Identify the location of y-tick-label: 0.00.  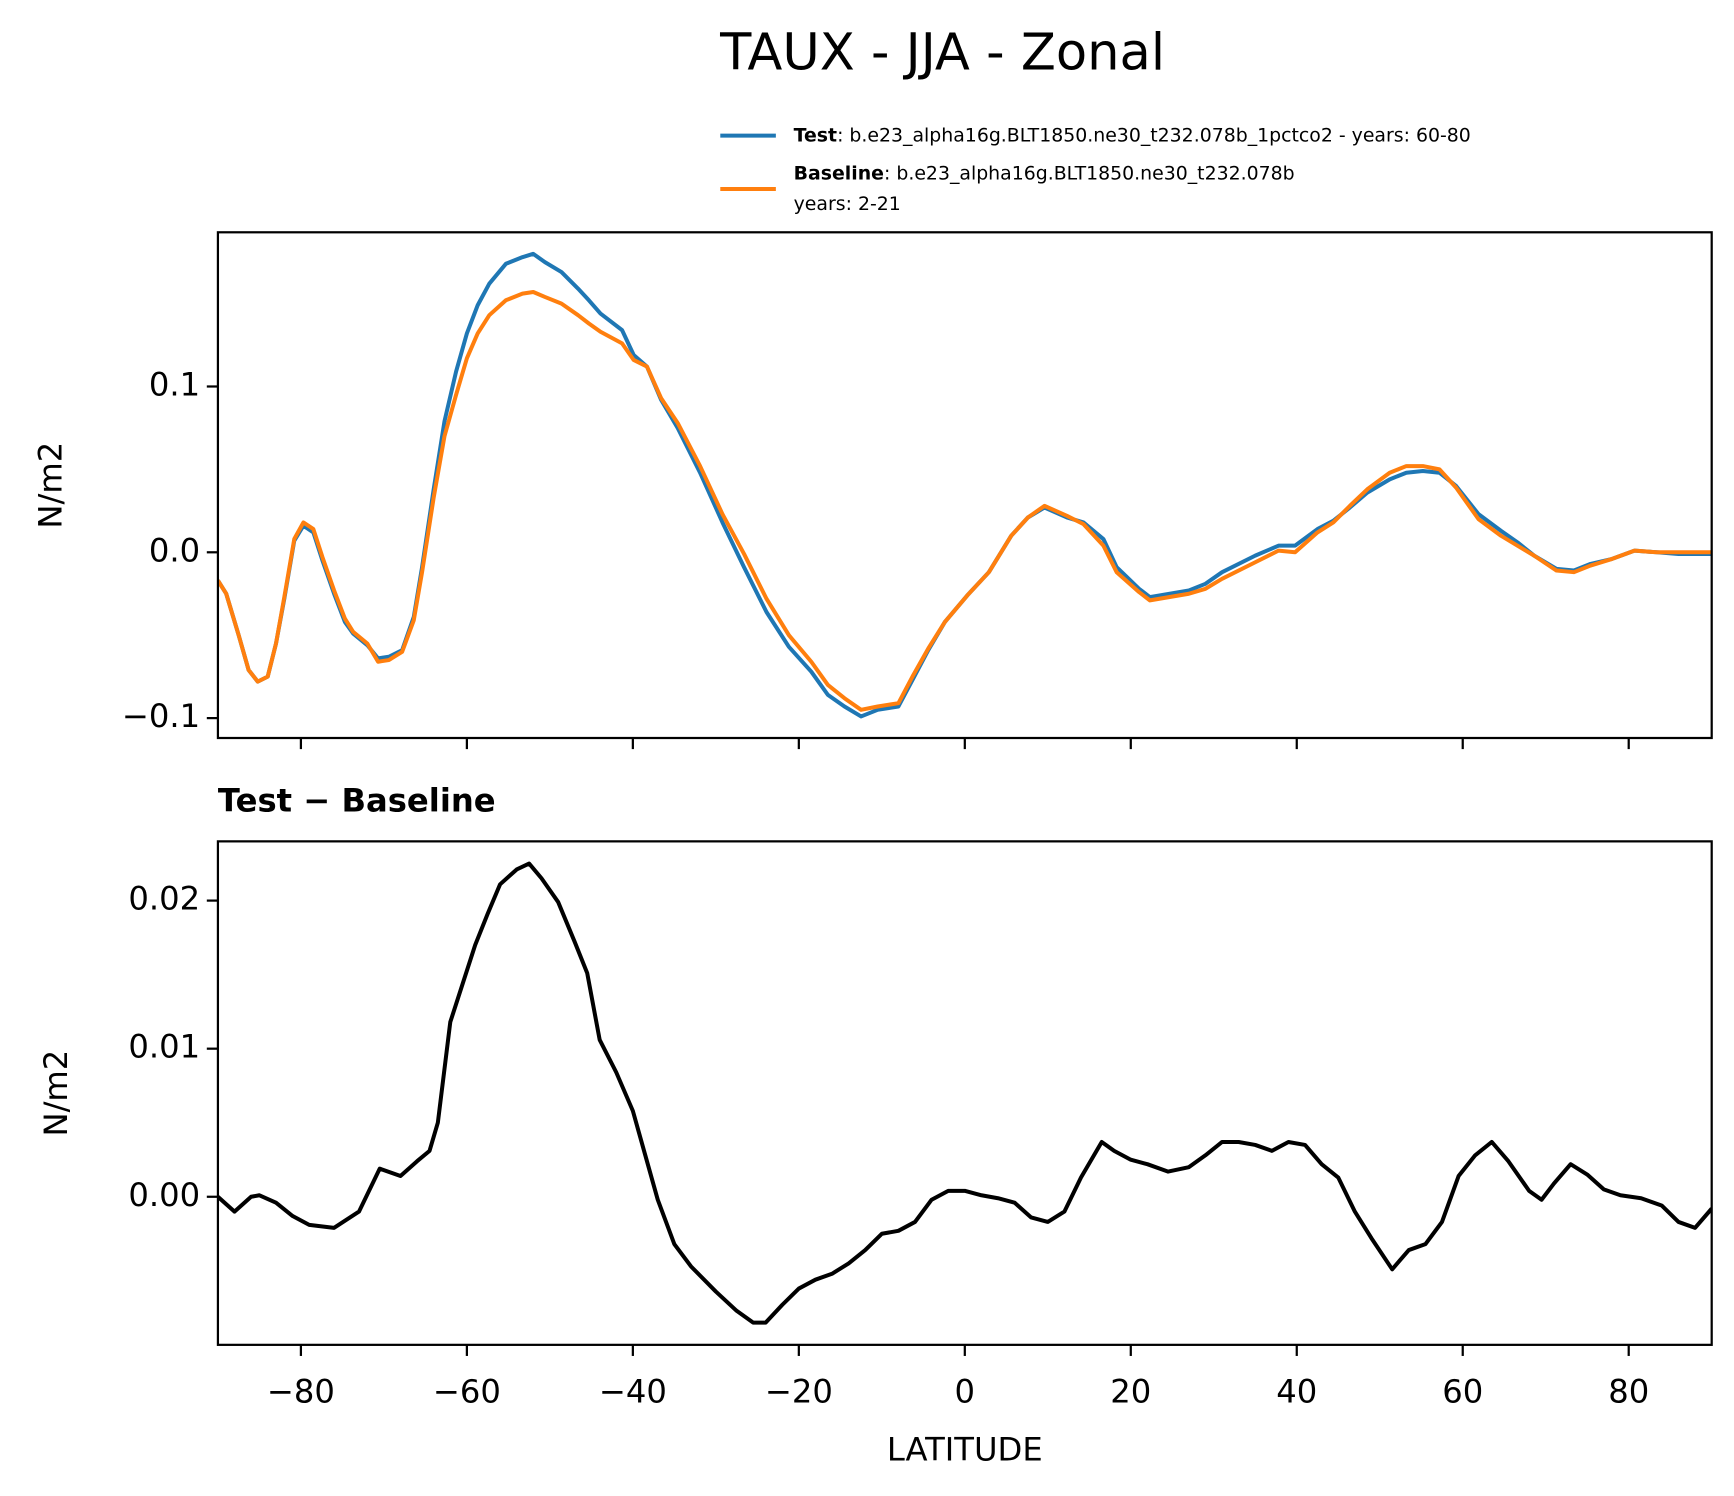
(164, 1195).